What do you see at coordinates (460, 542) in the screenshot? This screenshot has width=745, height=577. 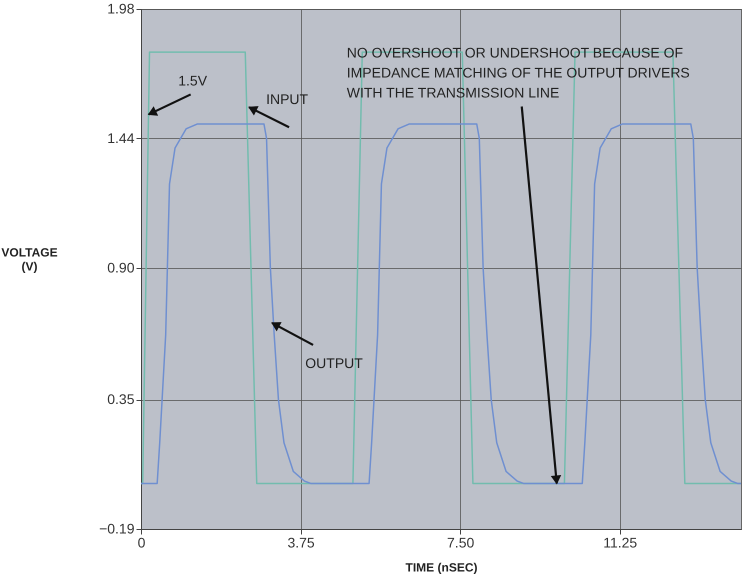 I see `x-tick-label: 7.50` at bounding box center [460, 542].